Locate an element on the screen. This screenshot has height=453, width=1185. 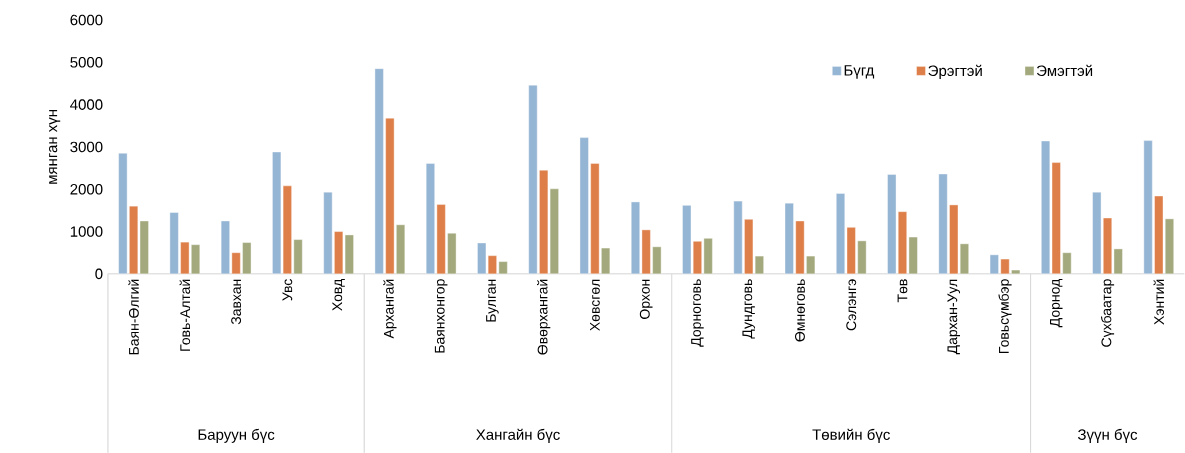
y-tick-label: 1000 is located at coordinates (86, 231).